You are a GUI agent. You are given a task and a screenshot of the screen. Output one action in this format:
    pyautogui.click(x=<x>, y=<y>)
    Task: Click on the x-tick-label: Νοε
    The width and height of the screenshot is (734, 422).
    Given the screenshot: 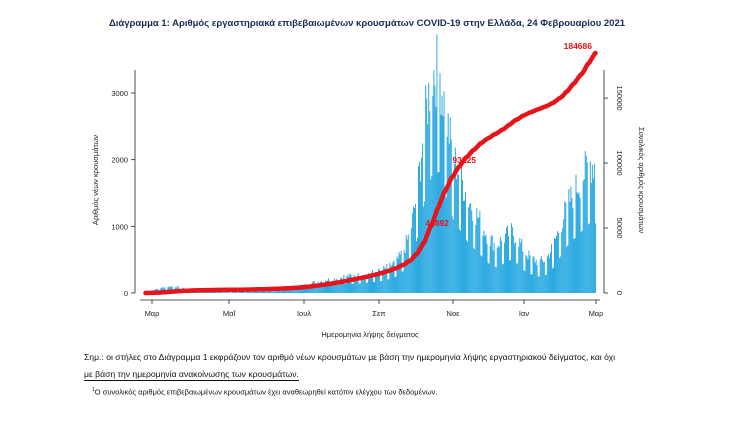 What is the action you would take?
    pyautogui.click(x=454, y=313)
    